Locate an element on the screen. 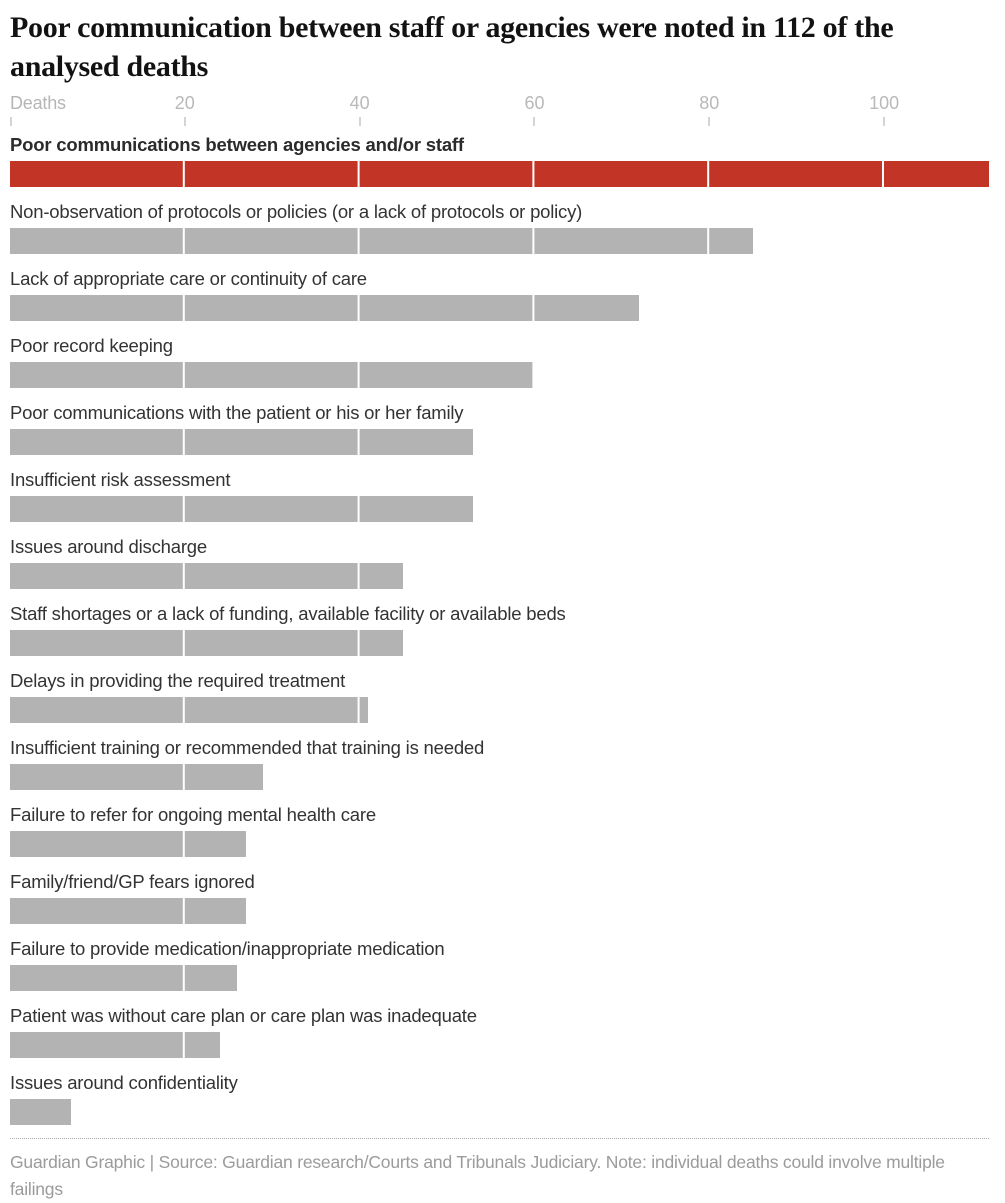 The image size is (1005, 1203). category-label: Family/friend/GP fears ignored is located at coordinates (132, 881).